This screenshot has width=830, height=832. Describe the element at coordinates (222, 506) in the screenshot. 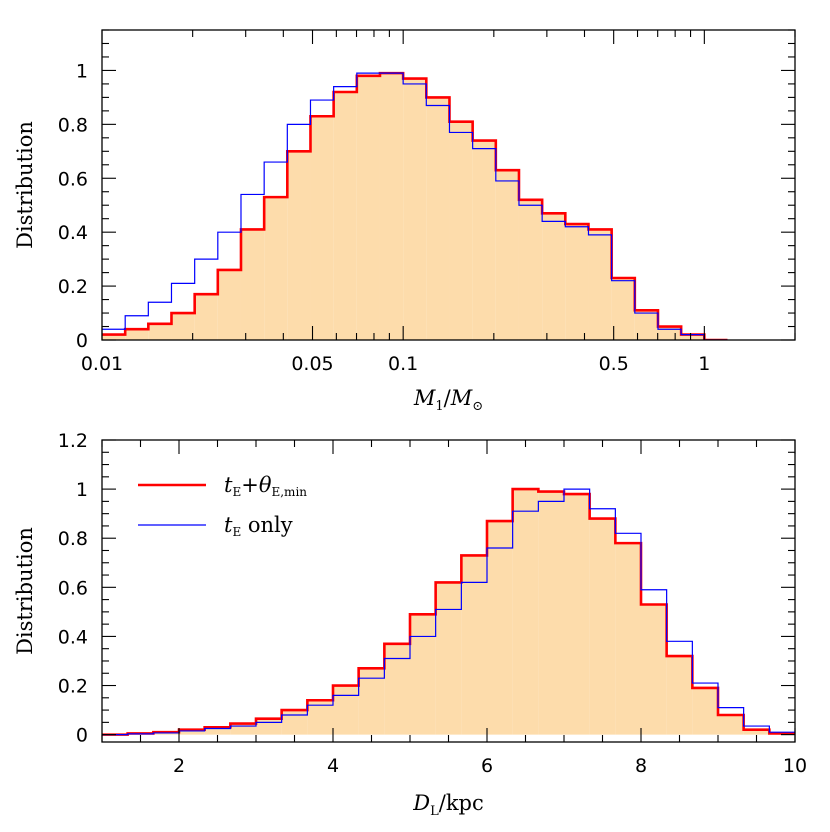

I see `legend: tE+θE,min tE only` at that location.